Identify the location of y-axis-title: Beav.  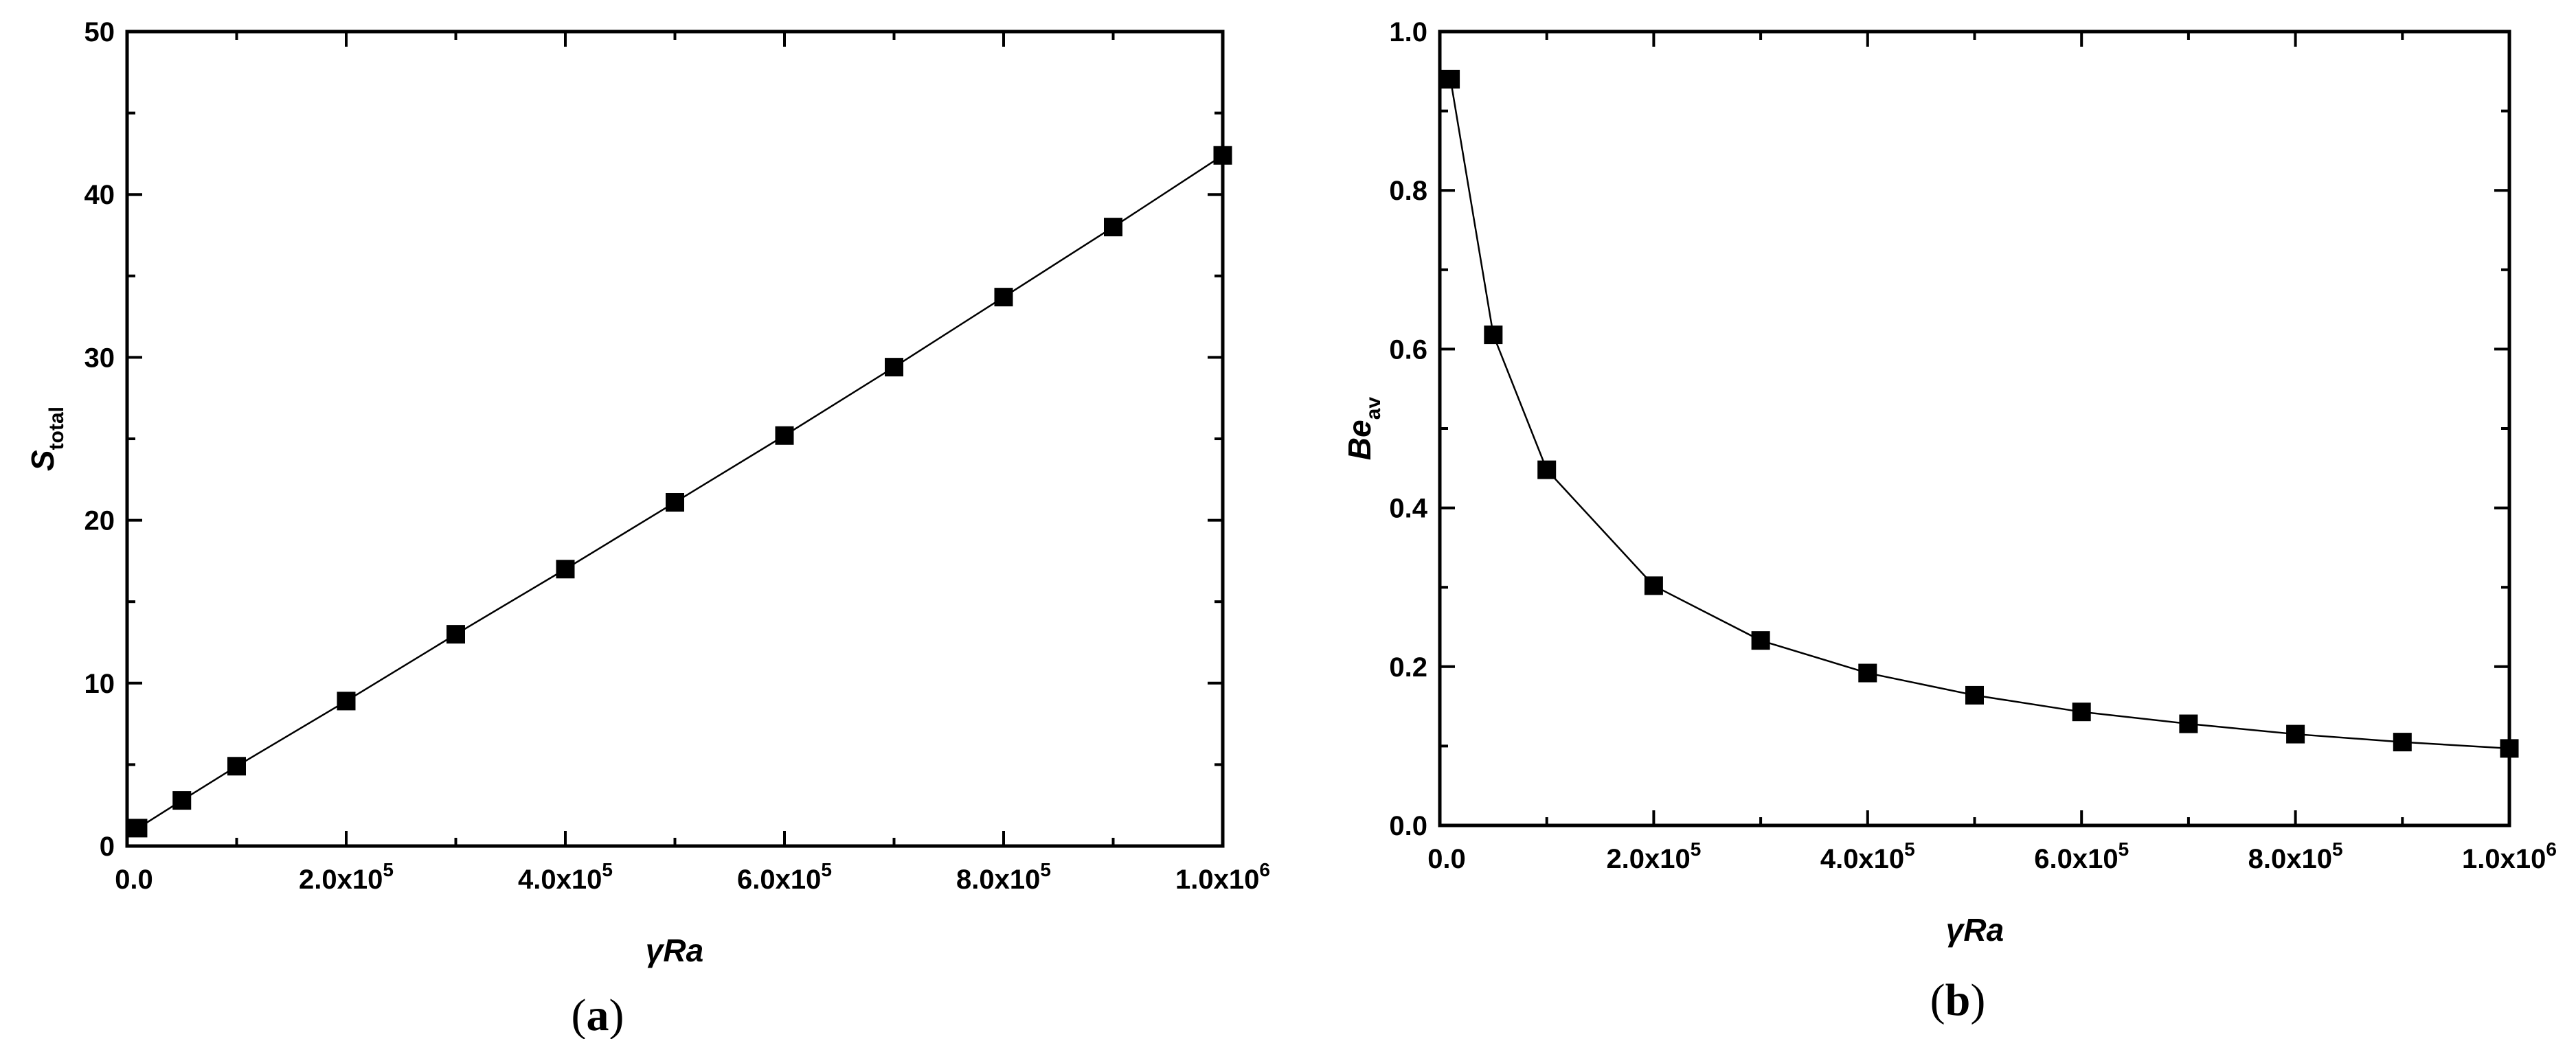
(1363, 429).